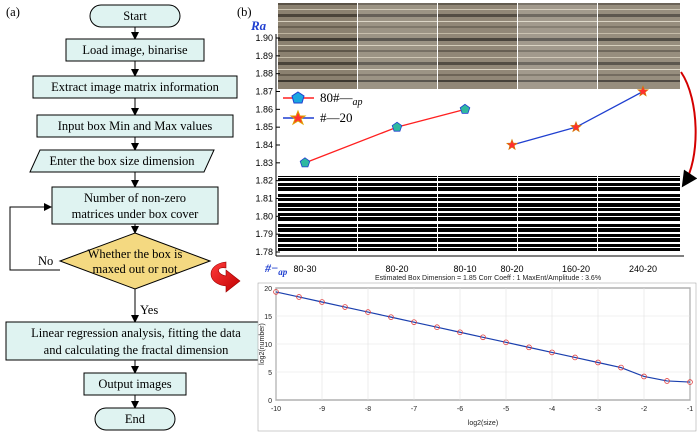 This screenshot has width=700, height=434. Describe the element at coordinates (264, 216) in the screenshot. I see `ra-ytick-label: 1.80` at that location.